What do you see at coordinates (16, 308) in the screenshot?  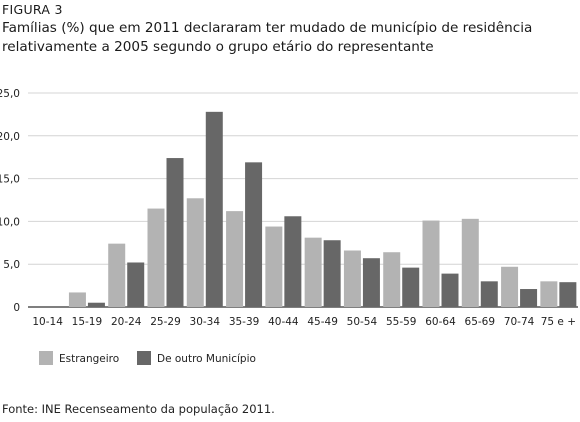 I see `y-tick-label: 0` at bounding box center [16, 308].